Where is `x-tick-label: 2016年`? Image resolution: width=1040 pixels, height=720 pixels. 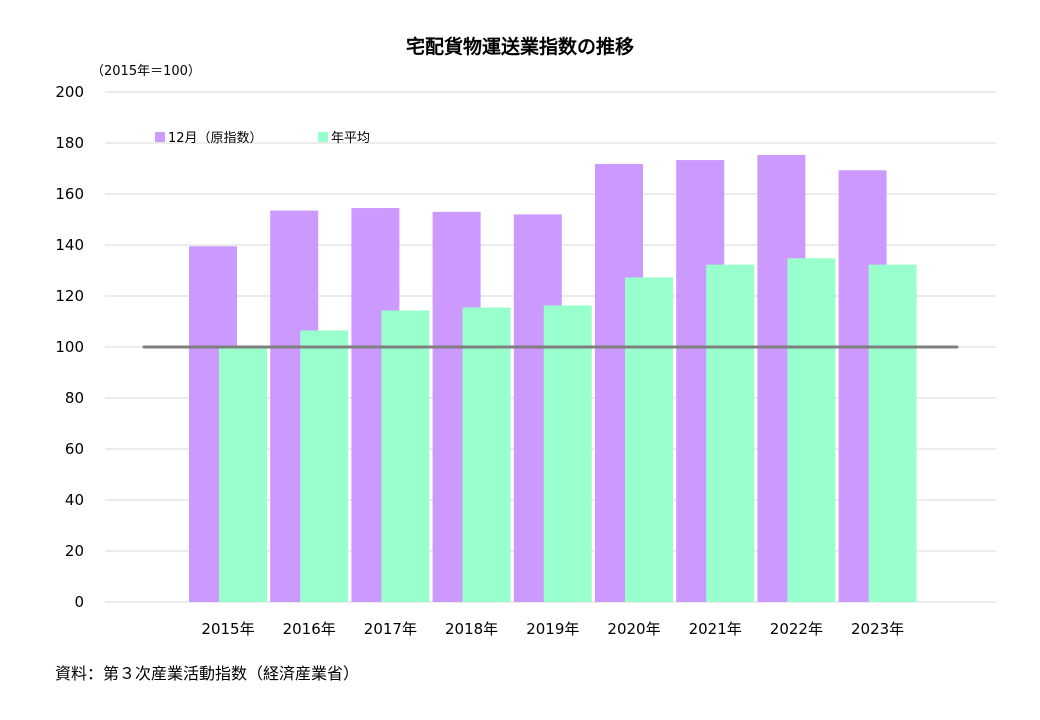 x-tick-label: 2016年 is located at coordinates (309, 629).